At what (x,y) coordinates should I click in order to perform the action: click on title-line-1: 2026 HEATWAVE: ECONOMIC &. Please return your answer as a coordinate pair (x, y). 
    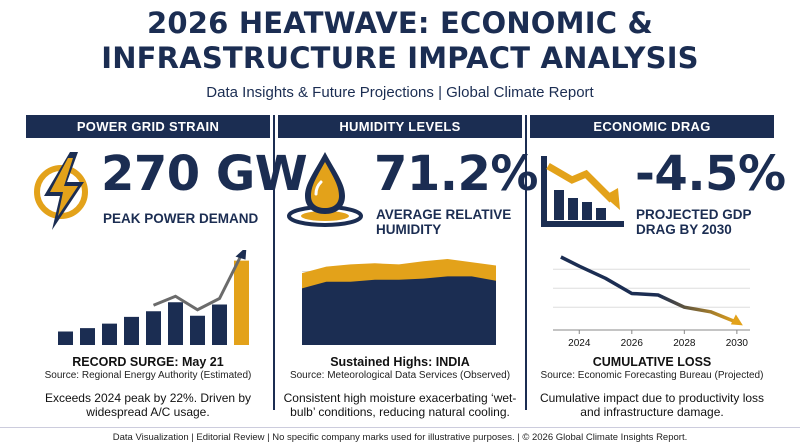
    Looking at the image, I should click on (400, 23).